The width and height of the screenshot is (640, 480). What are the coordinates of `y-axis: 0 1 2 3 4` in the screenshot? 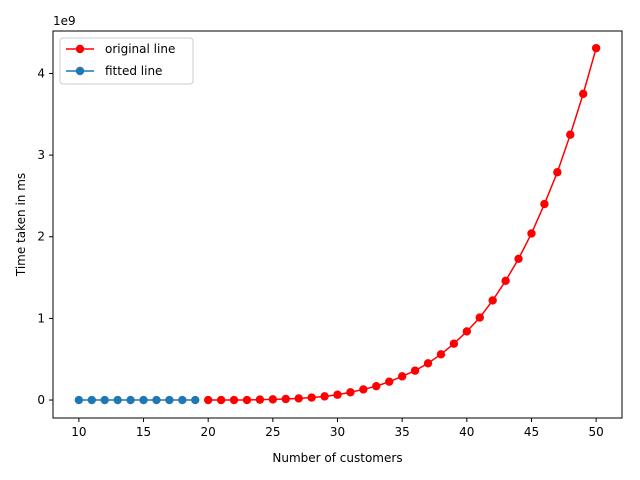 It's located at (45, 236).